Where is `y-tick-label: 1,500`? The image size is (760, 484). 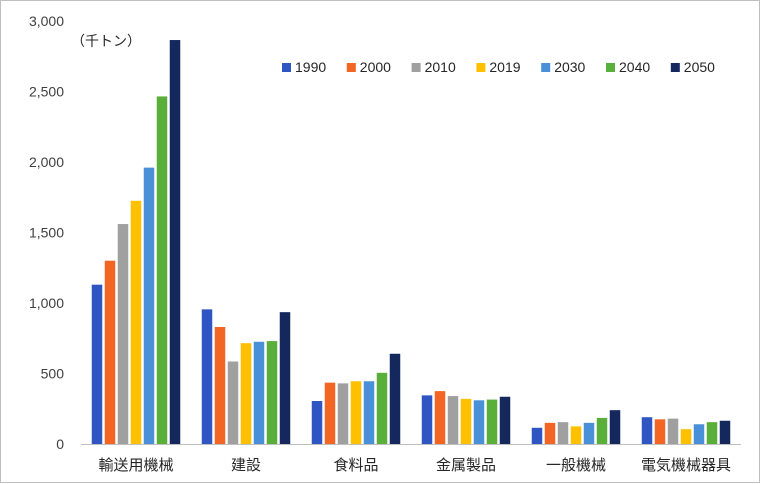
y-tick-label: 1,500 is located at coordinates (46, 233).